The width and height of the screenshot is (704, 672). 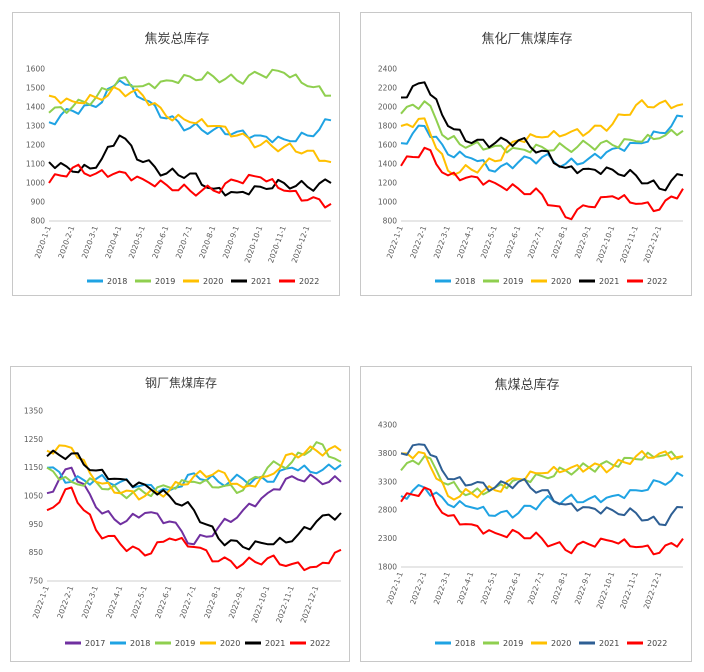 What do you see at coordinates (387, 88) in the screenshot?
I see `y-tick-label: 2200` at bounding box center [387, 88].